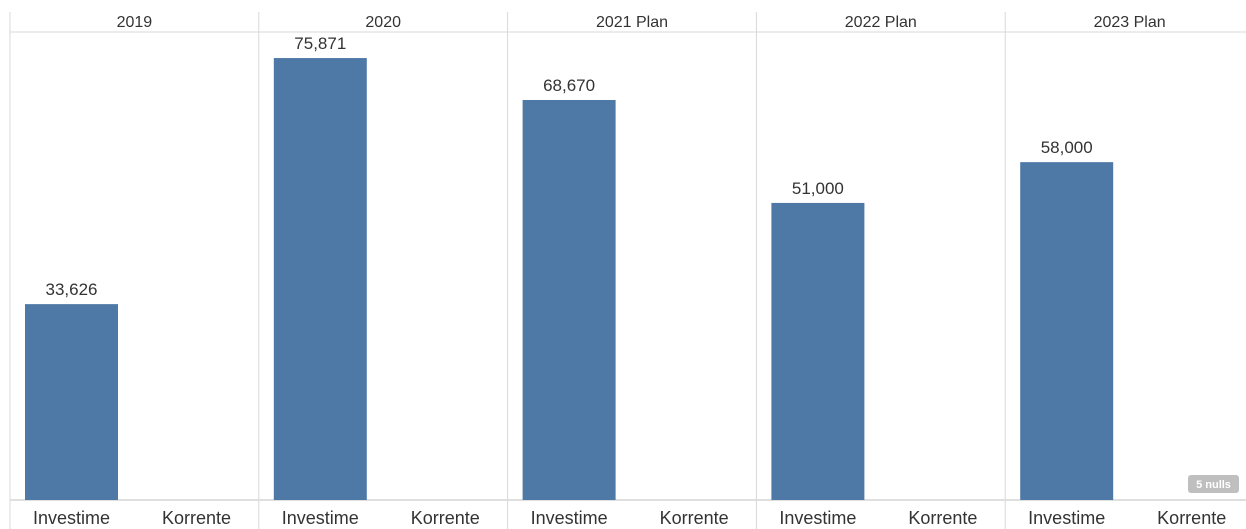  Describe the element at coordinates (135, 22) in the screenshot. I see `year-header: 2019` at that location.